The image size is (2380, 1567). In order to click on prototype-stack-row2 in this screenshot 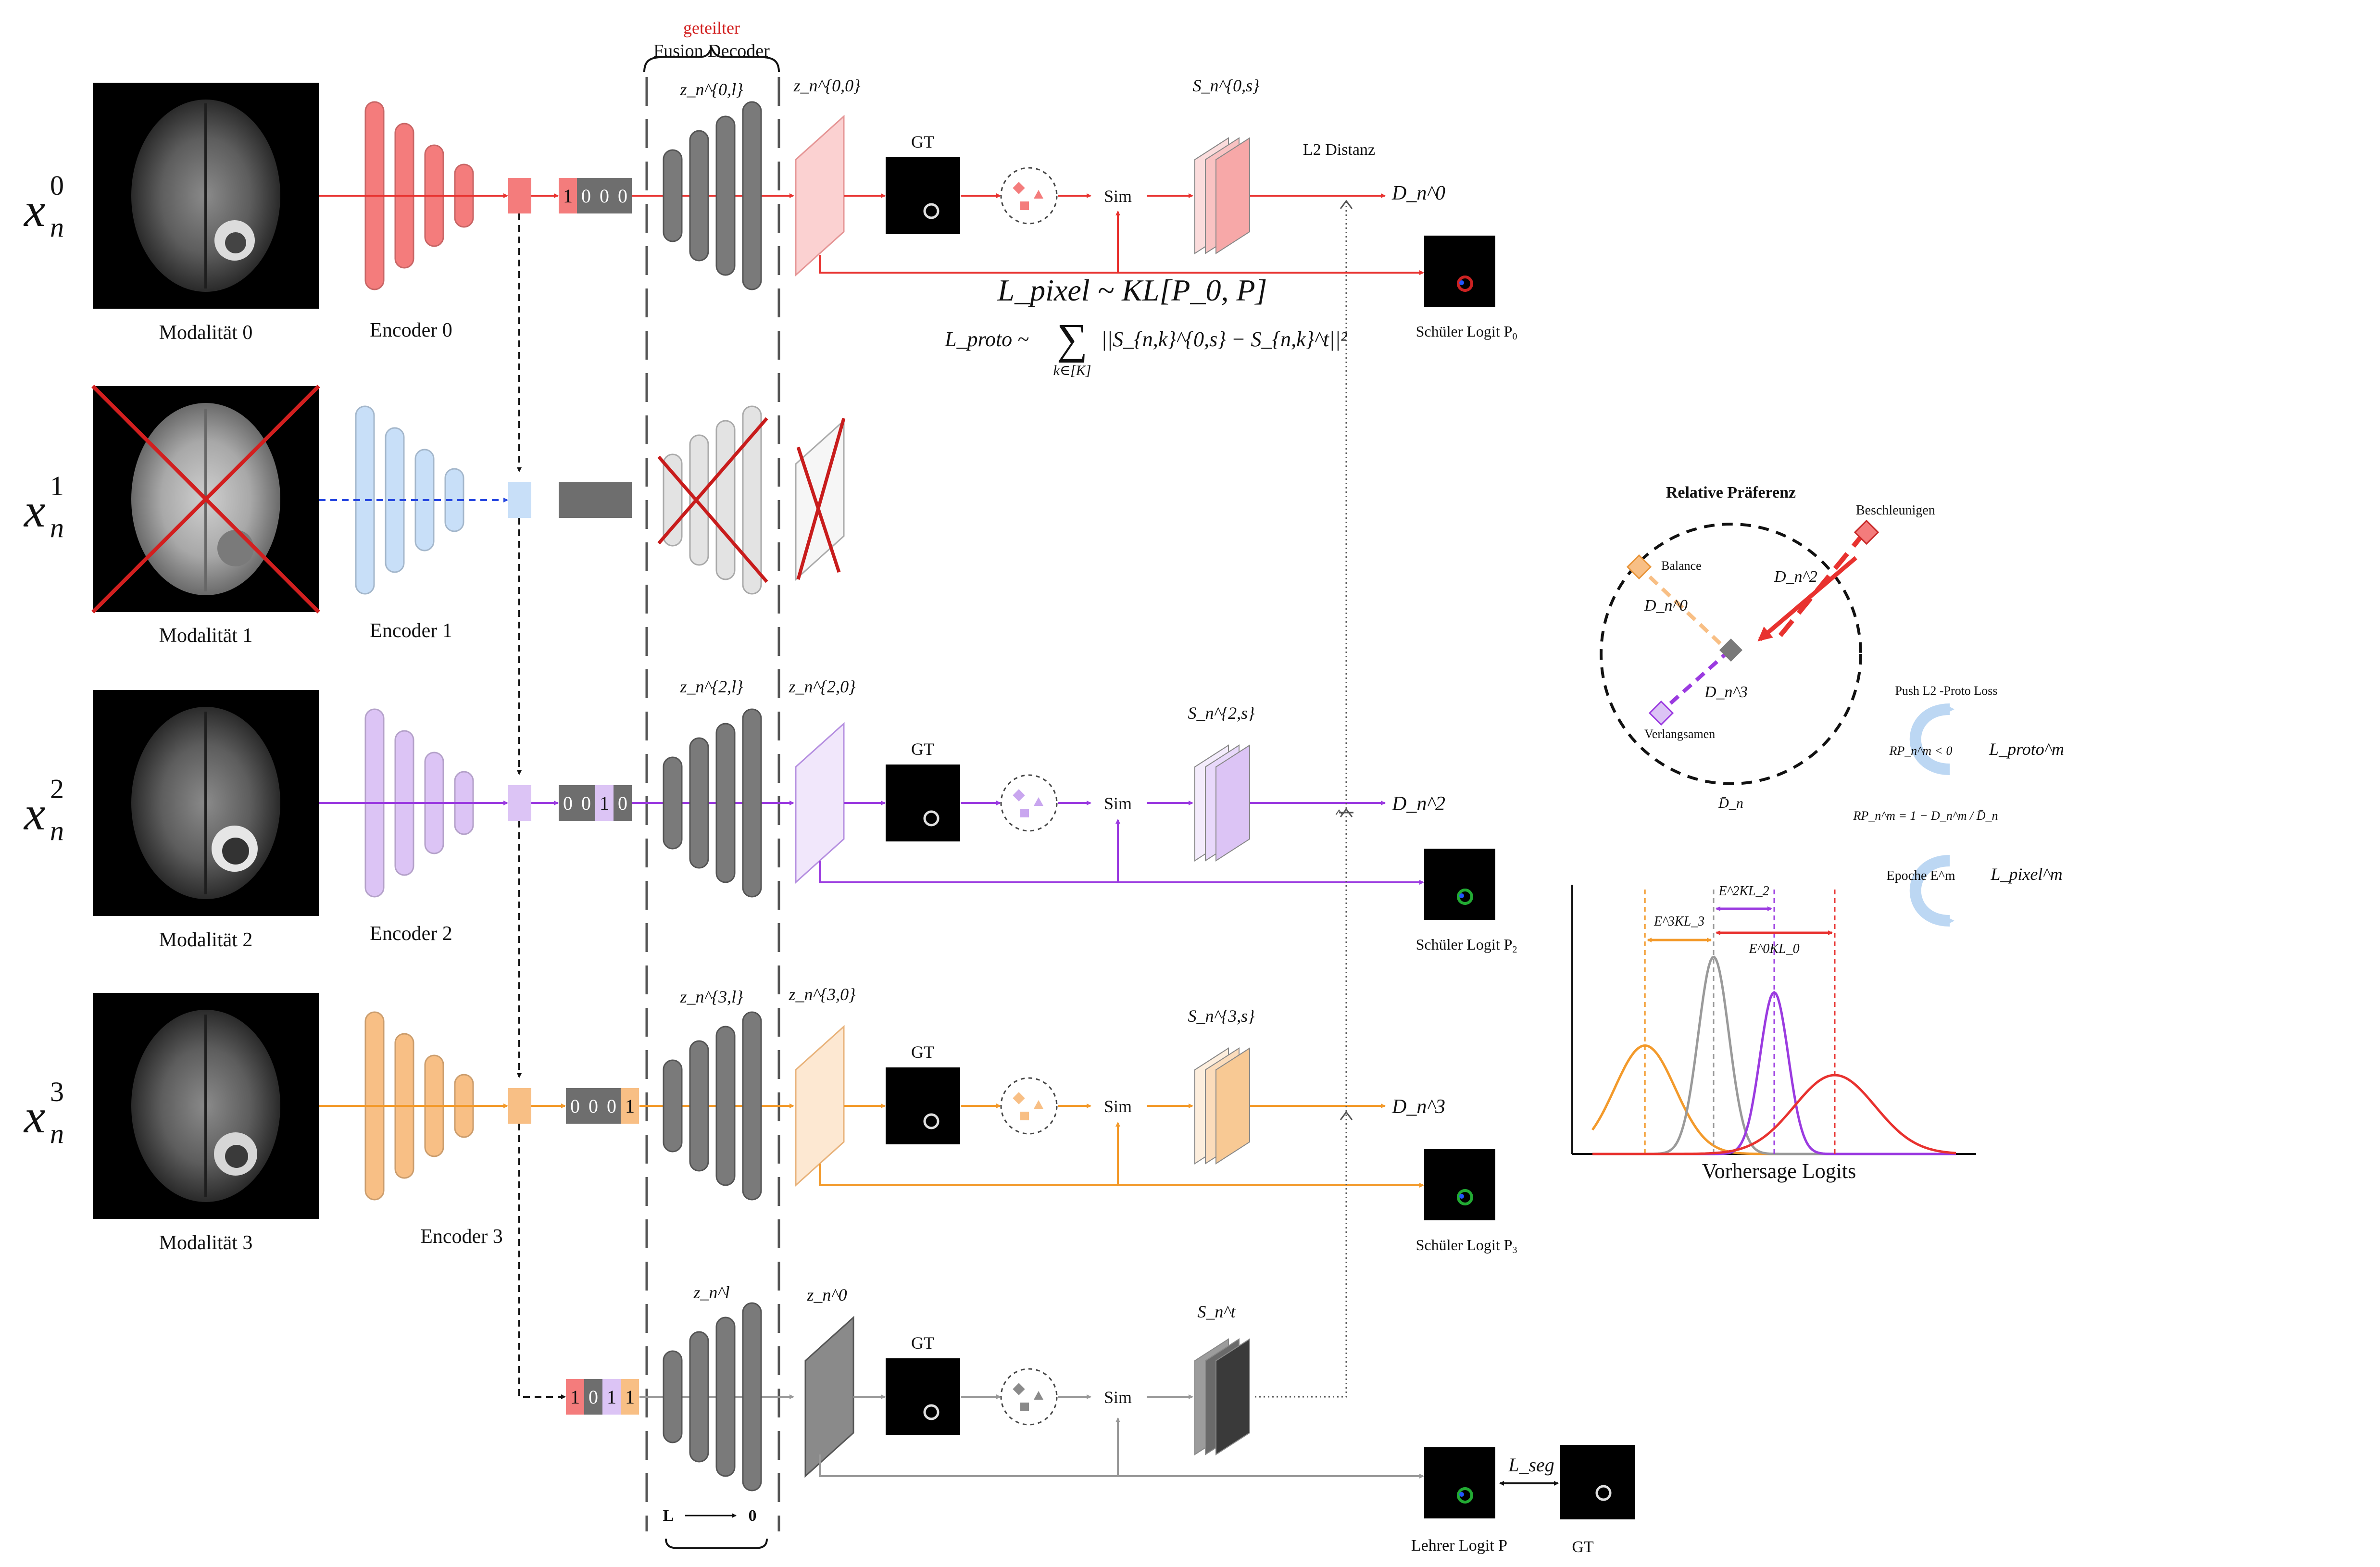, I will do `click(1222, 803)`.